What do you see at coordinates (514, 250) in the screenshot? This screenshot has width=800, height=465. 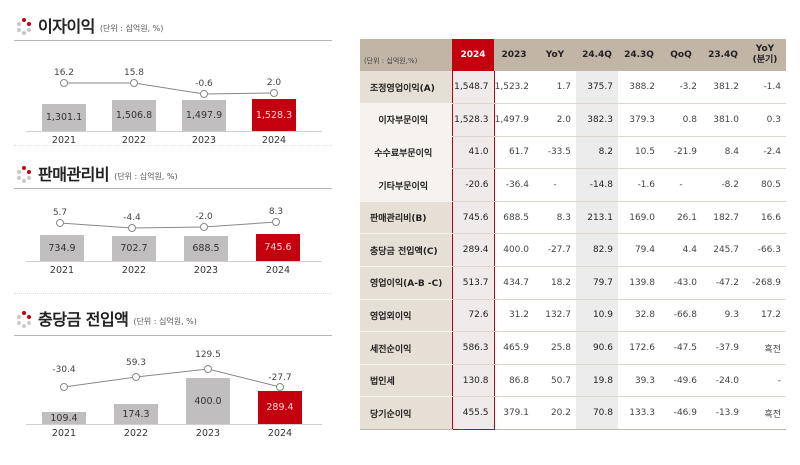 I see `cell-2023: 400.0` at bounding box center [514, 250].